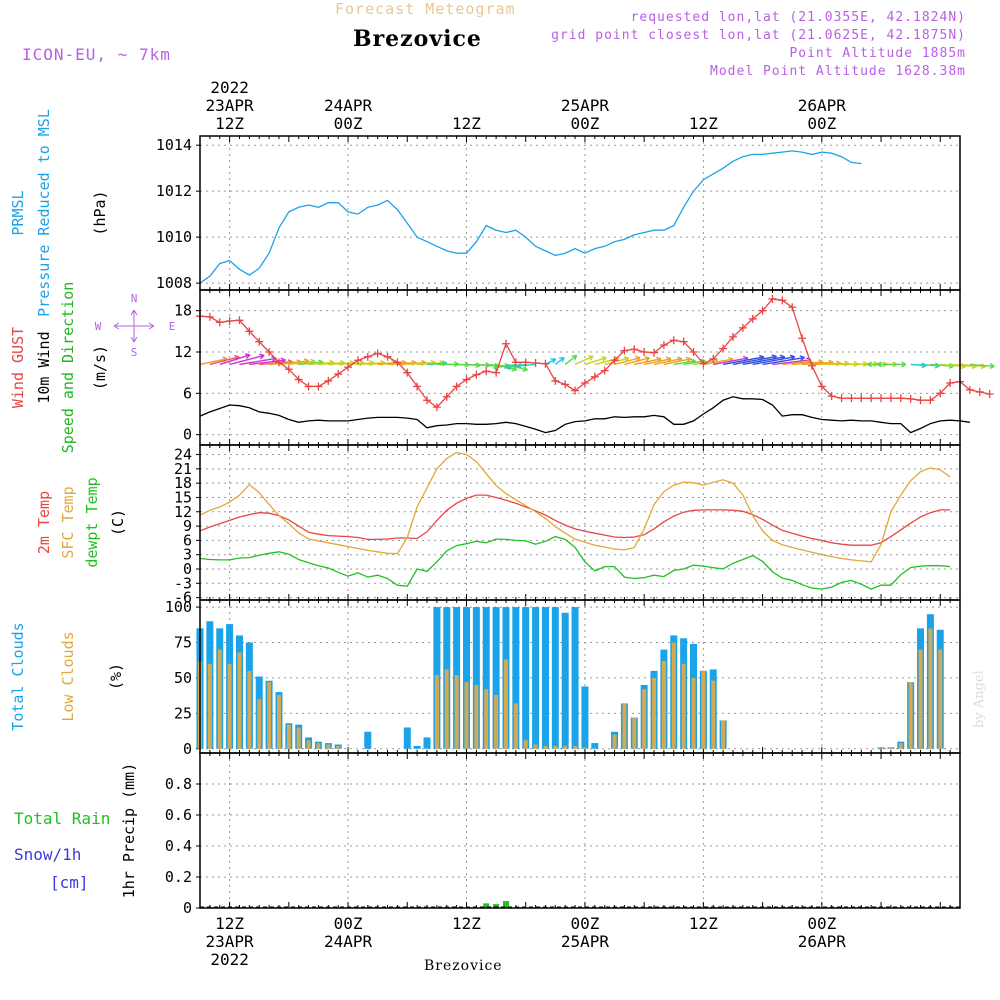 This screenshot has width=1000, height=1000. I want to click on bottom-time-label-4-0: 12Z, so click(703, 923).